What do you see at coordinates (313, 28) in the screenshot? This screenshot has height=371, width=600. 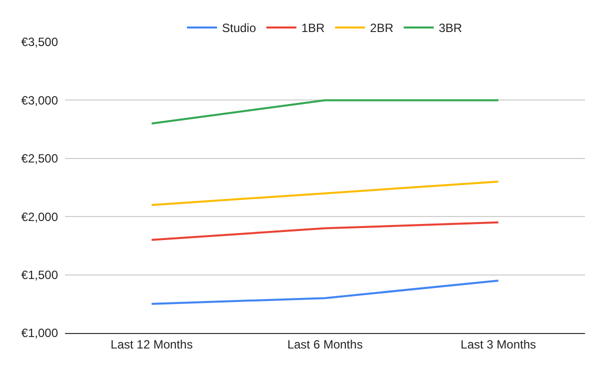 I see `legend-label: 1BR` at bounding box center [313, 28].